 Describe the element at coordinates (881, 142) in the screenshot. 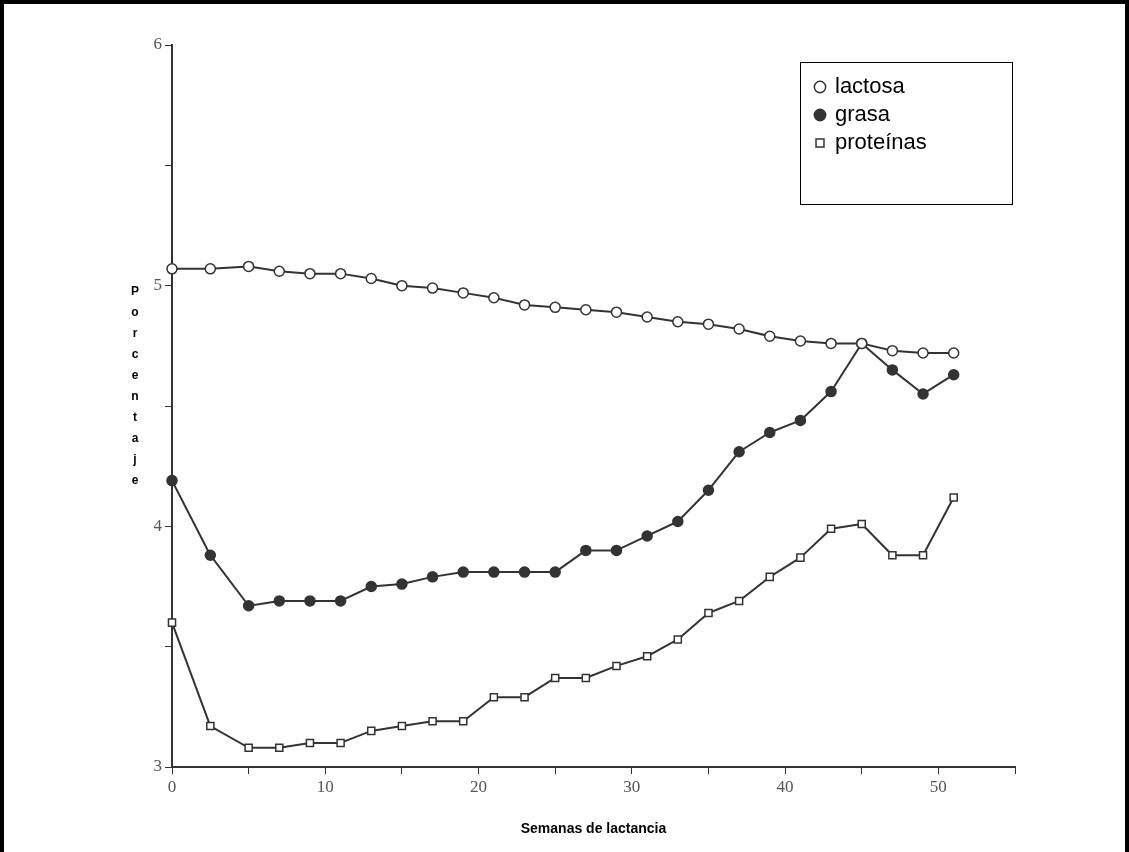

I see `legend-label: proteínas` at that location.